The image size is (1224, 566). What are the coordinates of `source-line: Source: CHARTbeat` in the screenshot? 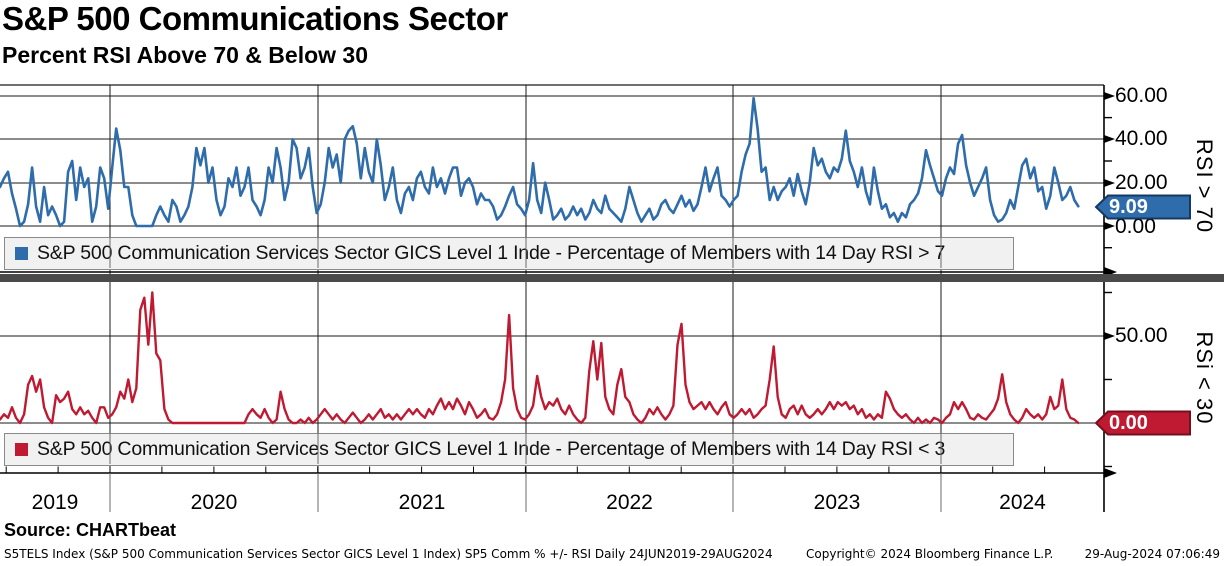 It's located at (90, 530).